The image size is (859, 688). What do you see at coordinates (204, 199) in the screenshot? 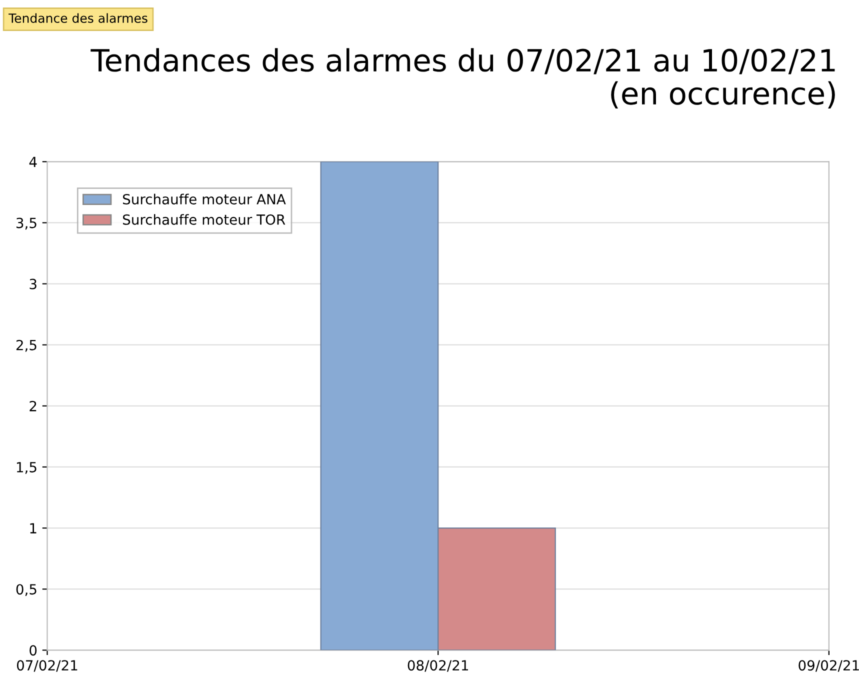
I see `legend-label: Surchauffe moteur ANA` at bounding box center [204, 199].